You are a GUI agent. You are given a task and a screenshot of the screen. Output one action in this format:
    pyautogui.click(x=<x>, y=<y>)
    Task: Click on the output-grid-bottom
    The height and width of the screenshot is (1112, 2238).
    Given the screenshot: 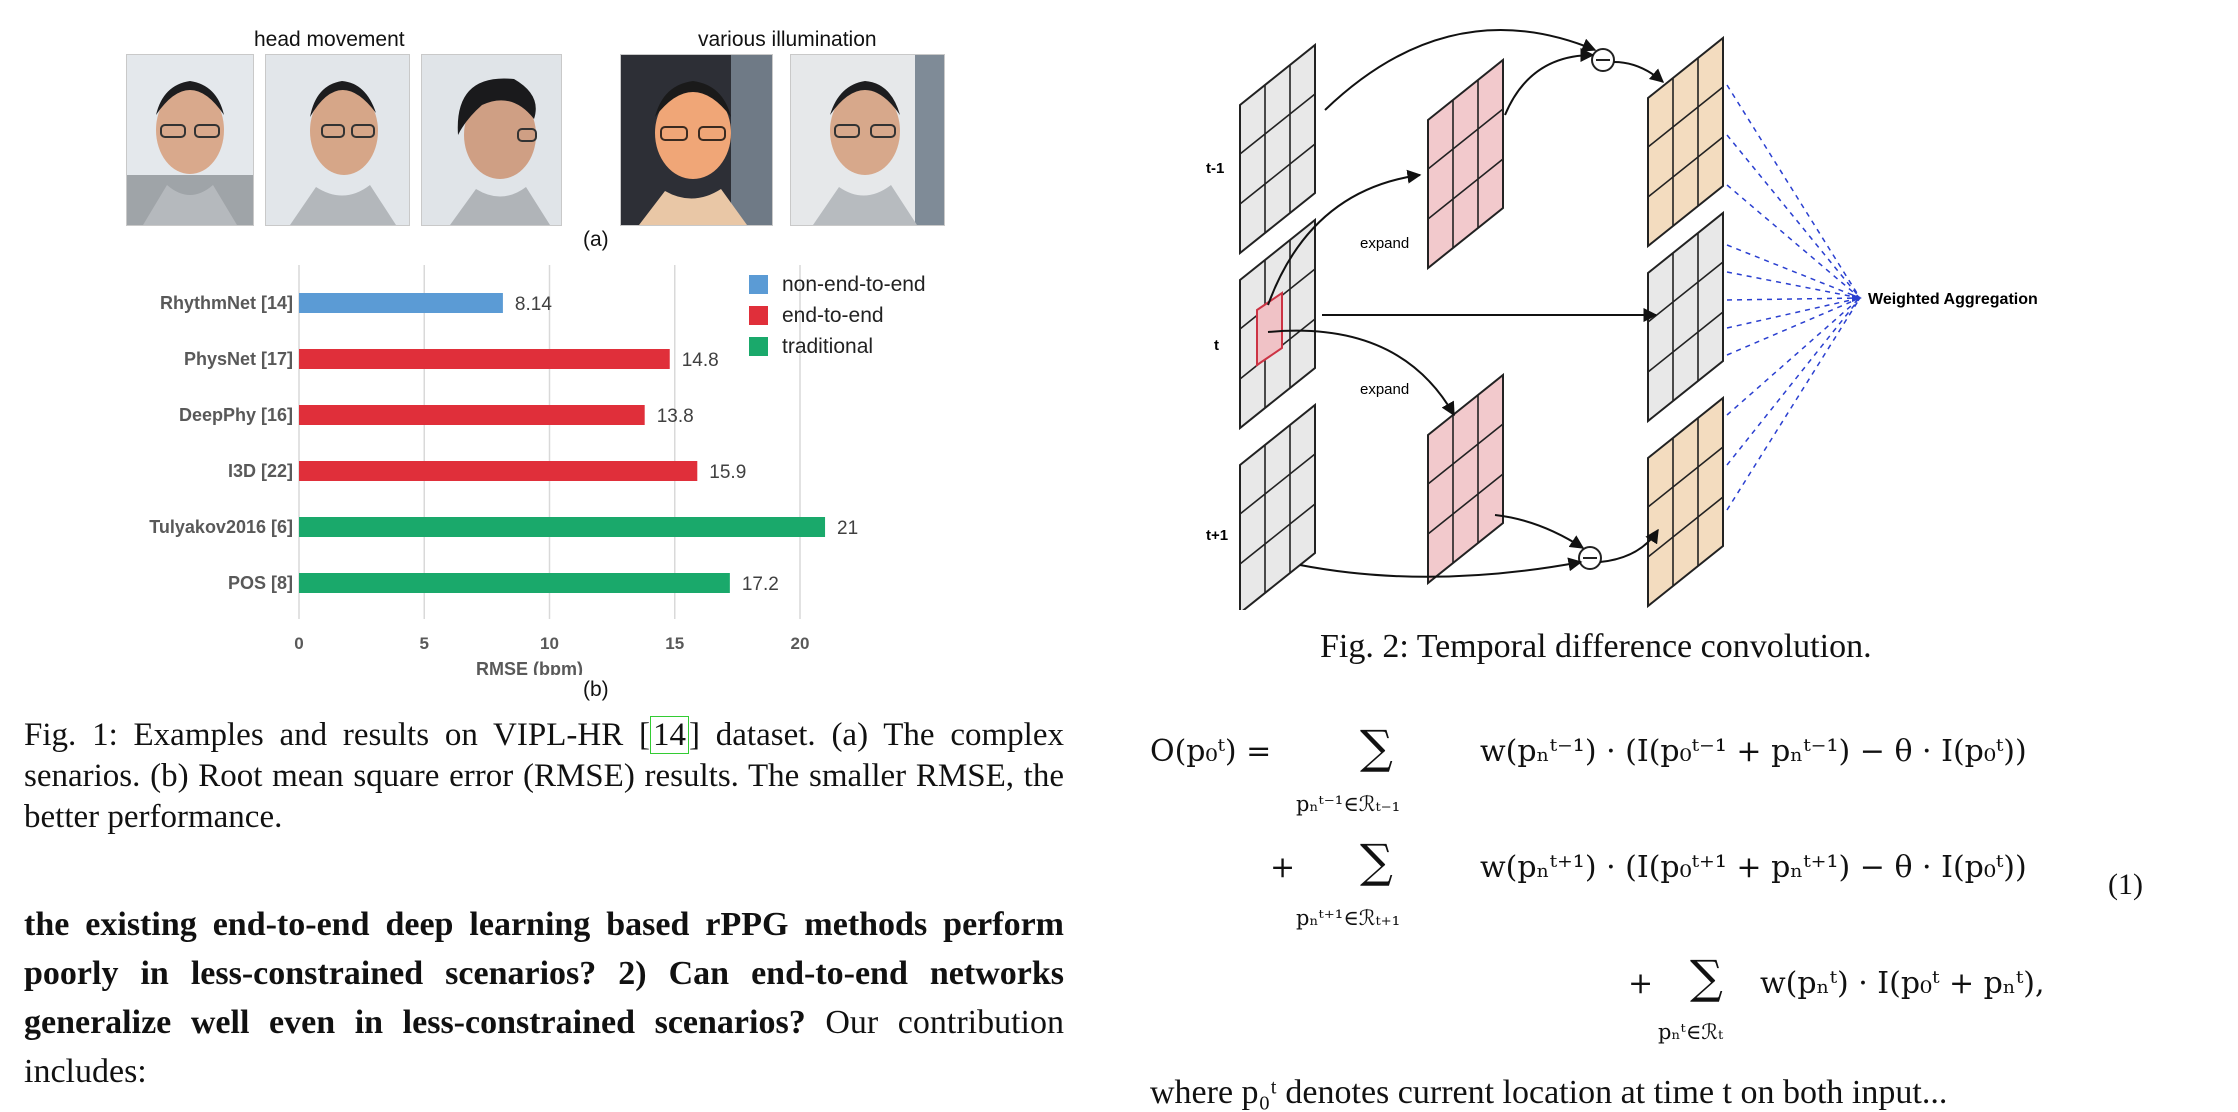 What is the action you would take?
    pyautogui.click(x=1685, y=502)
    